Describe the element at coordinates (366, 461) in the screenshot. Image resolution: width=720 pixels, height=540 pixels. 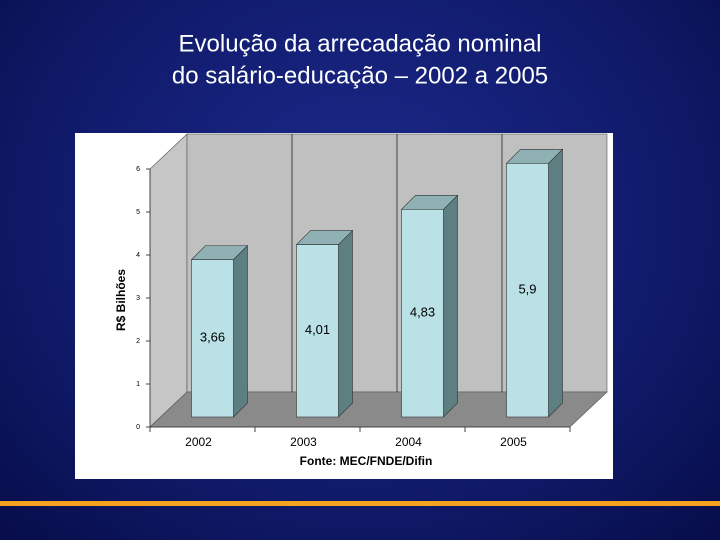
I see `source: Fonte: MEC/FNDE/Difin` at that location.